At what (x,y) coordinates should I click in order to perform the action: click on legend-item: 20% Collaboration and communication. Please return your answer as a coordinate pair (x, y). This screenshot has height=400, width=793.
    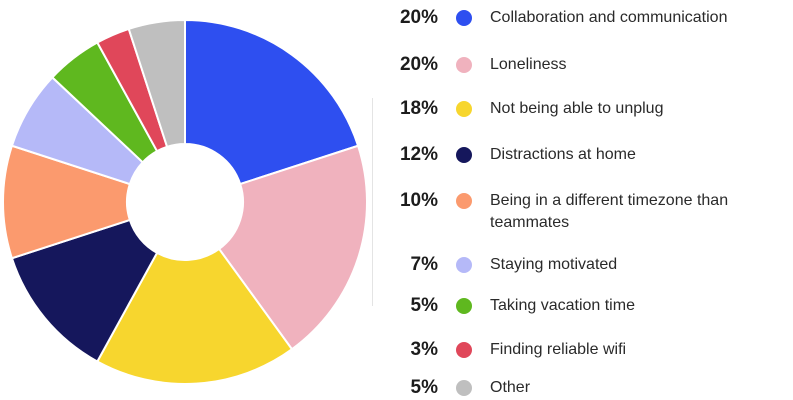
    Looking at the image, I should click on (585, 18).